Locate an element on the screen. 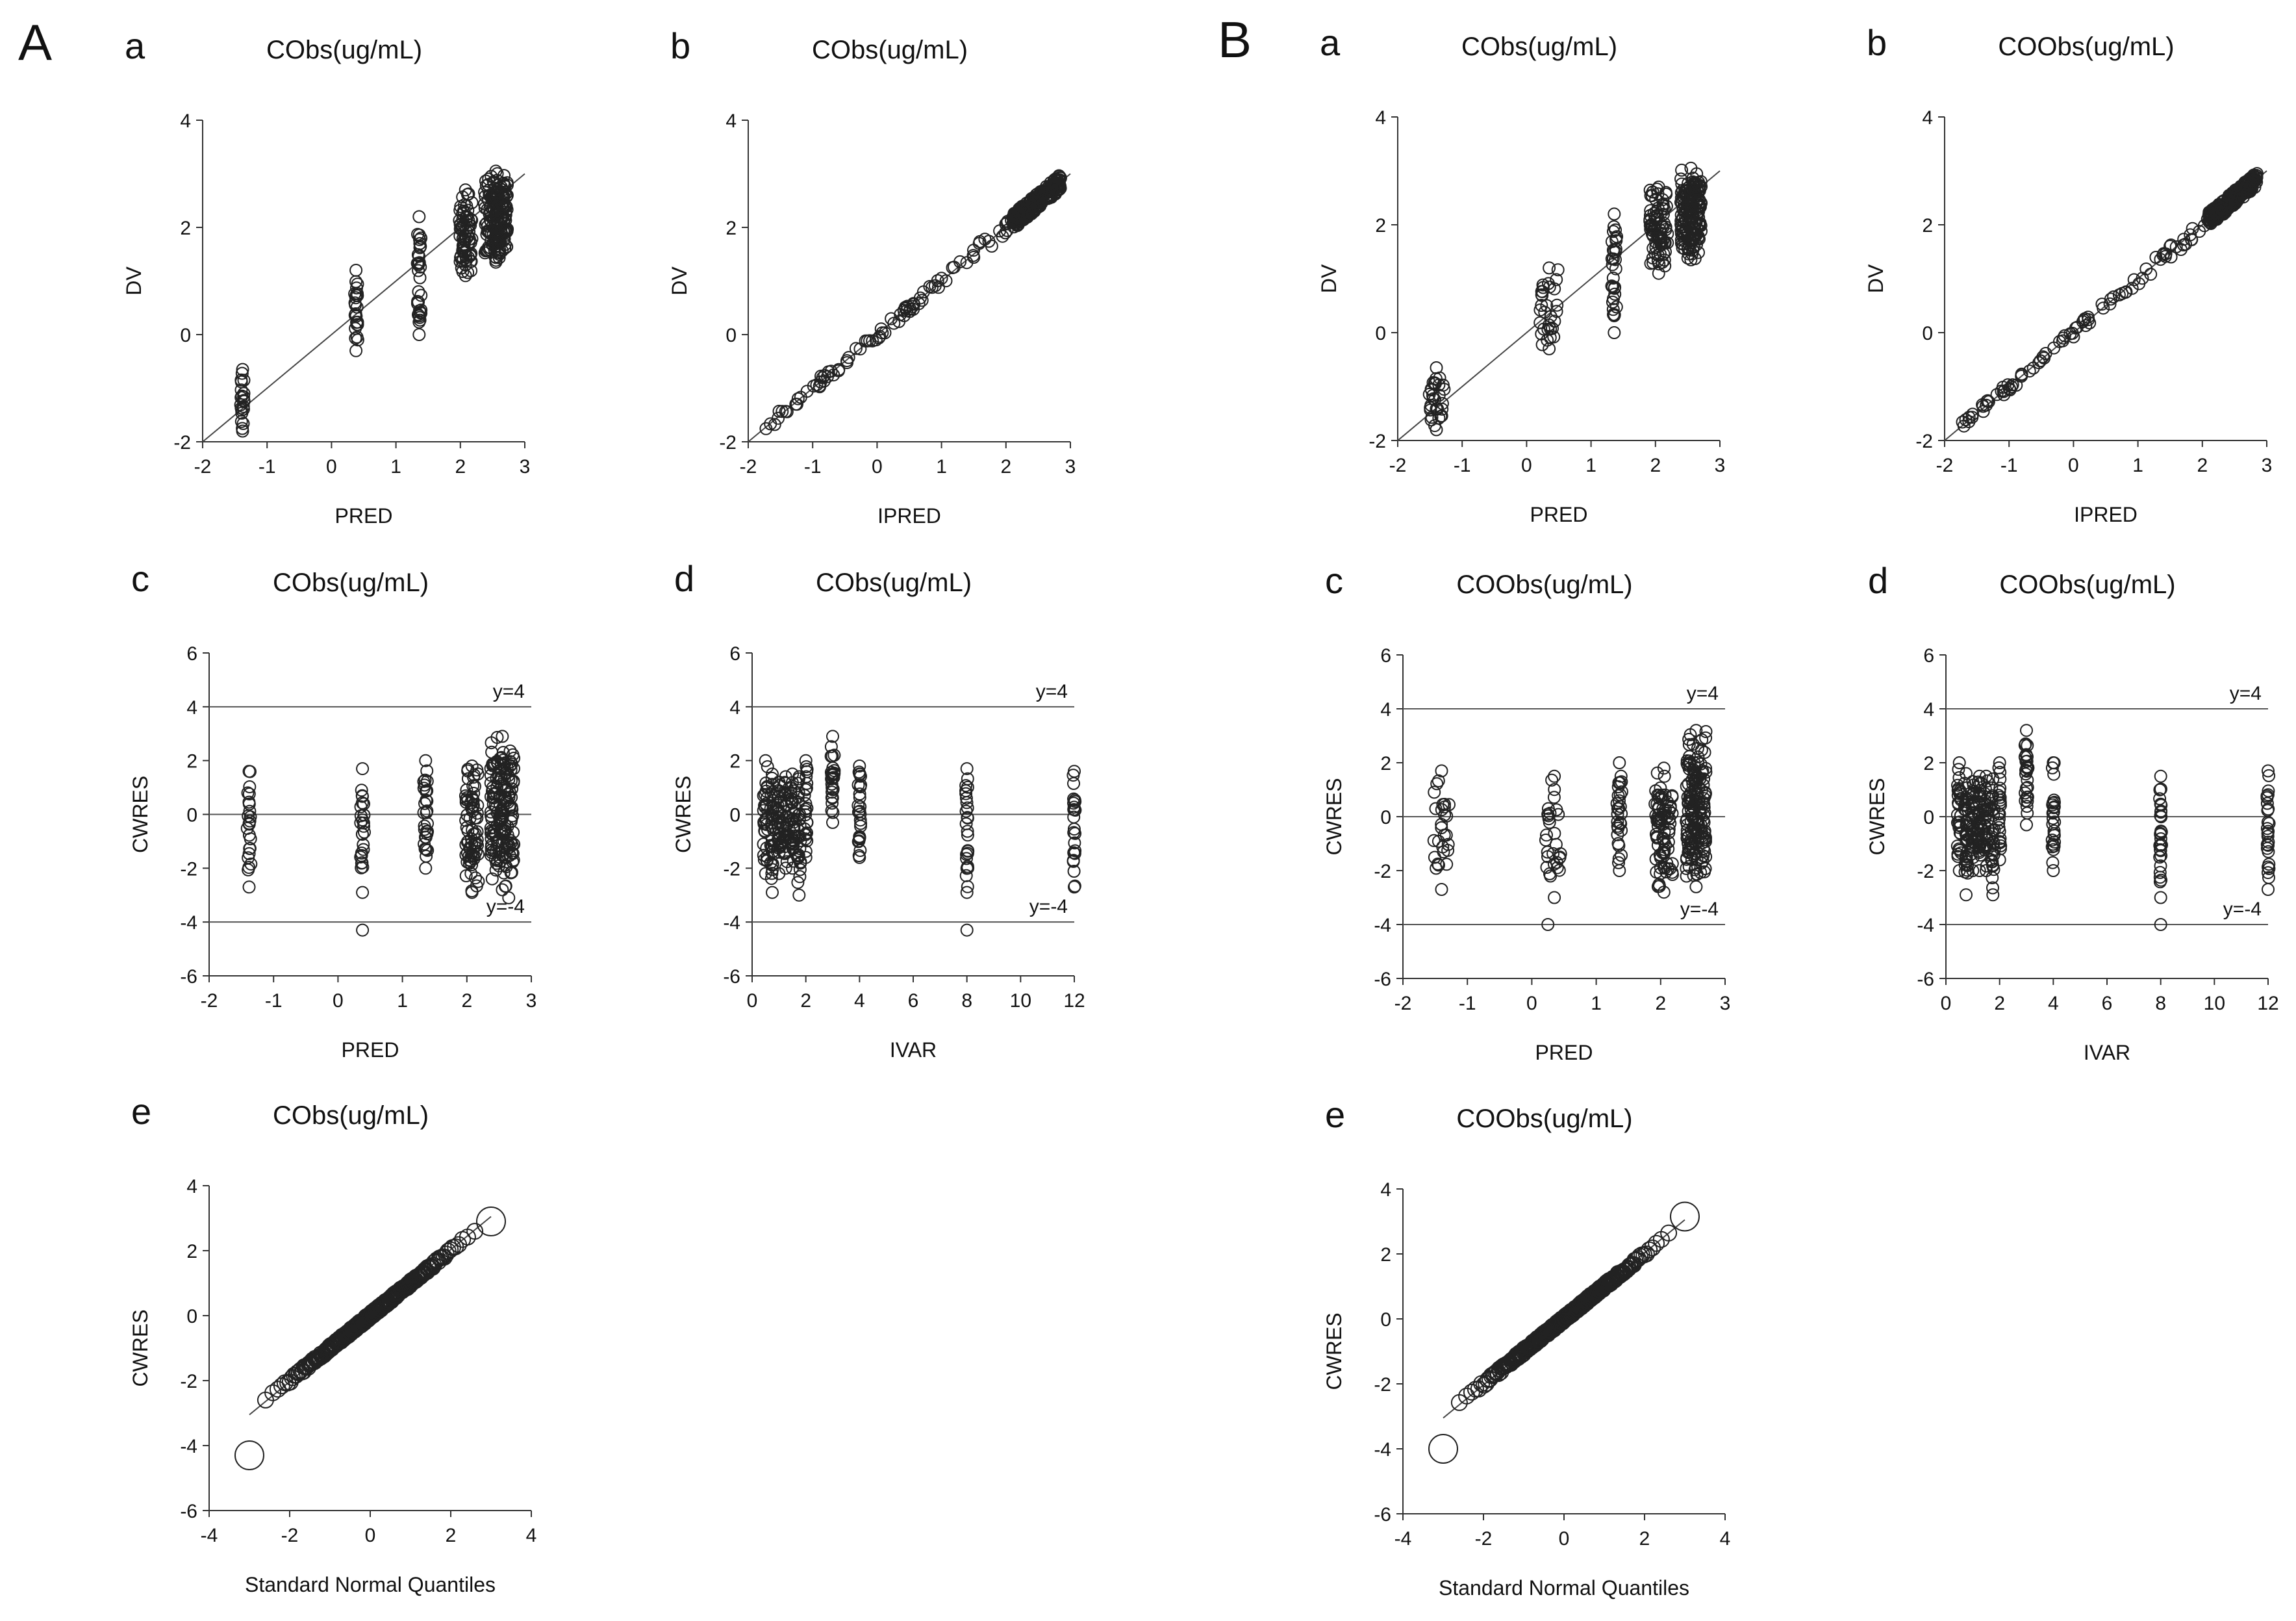 This screenshot has height=1621, width=2296. panel-b-b: b COObs(ug/mL) -2 -1 0 1 2 3 -2 0 2 4 IPRED DV is located at coordinates (2068, 274).